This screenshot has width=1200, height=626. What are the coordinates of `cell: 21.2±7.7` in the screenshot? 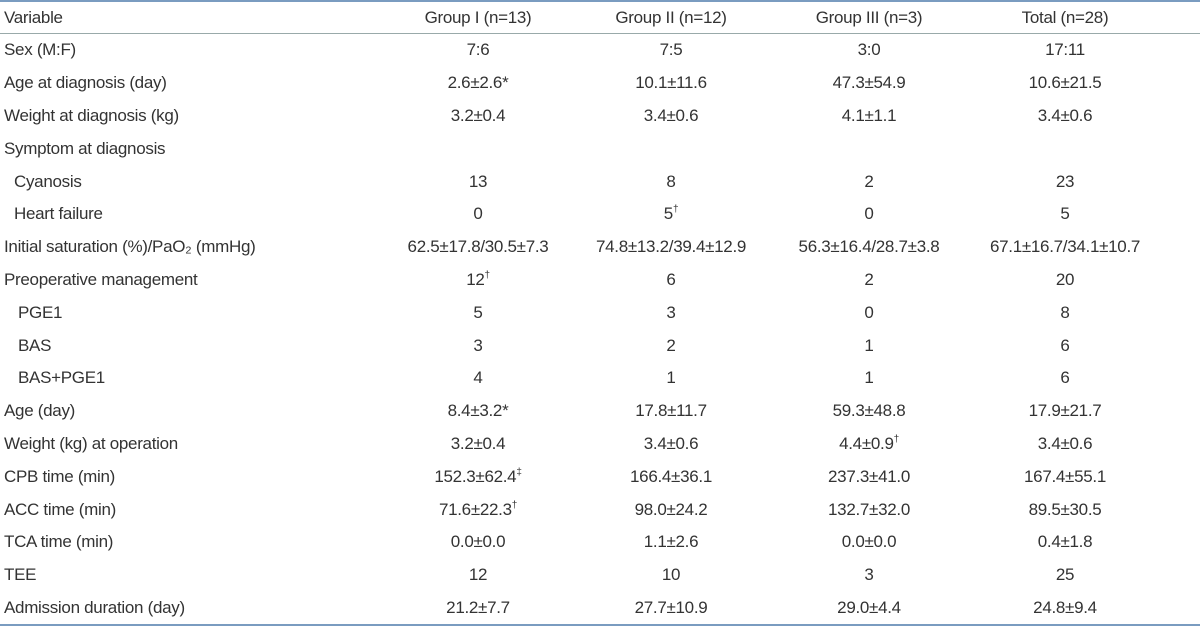 It's located at (478, 607).